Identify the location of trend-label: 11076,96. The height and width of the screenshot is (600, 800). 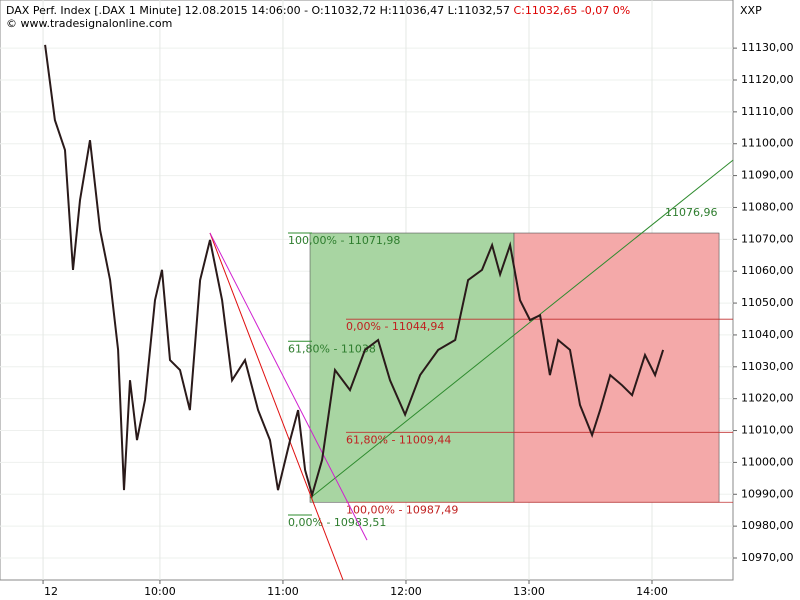
(691, 212).